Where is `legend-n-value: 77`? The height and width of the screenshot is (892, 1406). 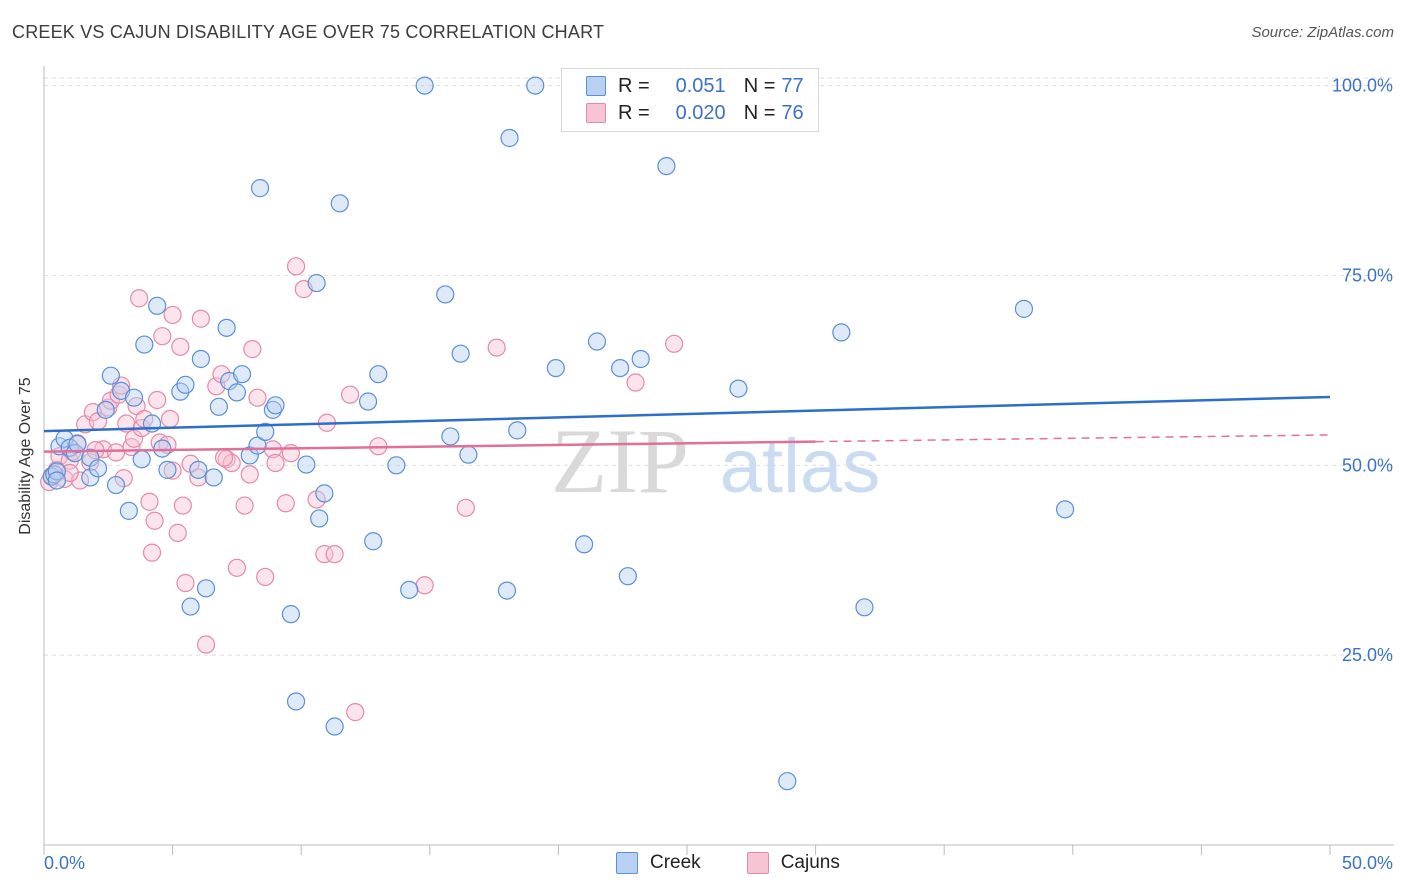
legend-n-value: 77 is located at coordinates (792, 85).